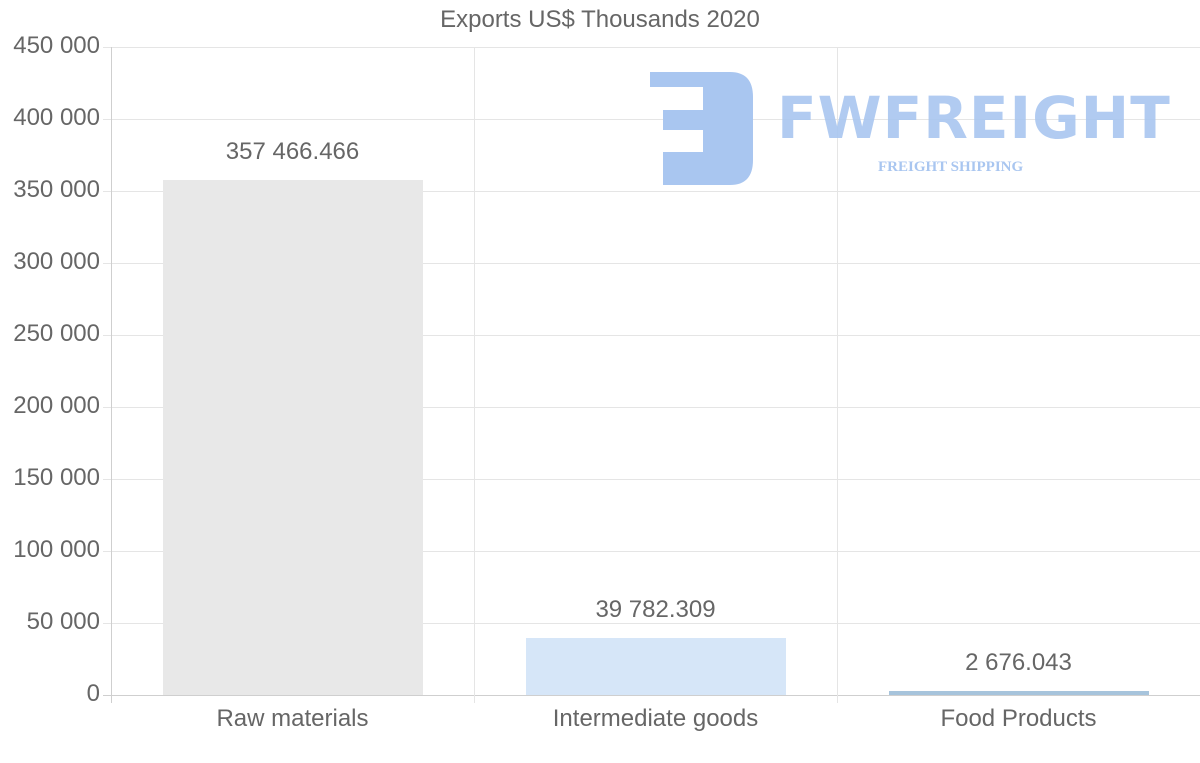 Image resolution: width=1200 pixels, height=763 pixels. What do you see at coordinates (600, 19) in the screenshot?
I see `chart-title: Exports US$ Thousands 2020` at bounding box center [600, 19].